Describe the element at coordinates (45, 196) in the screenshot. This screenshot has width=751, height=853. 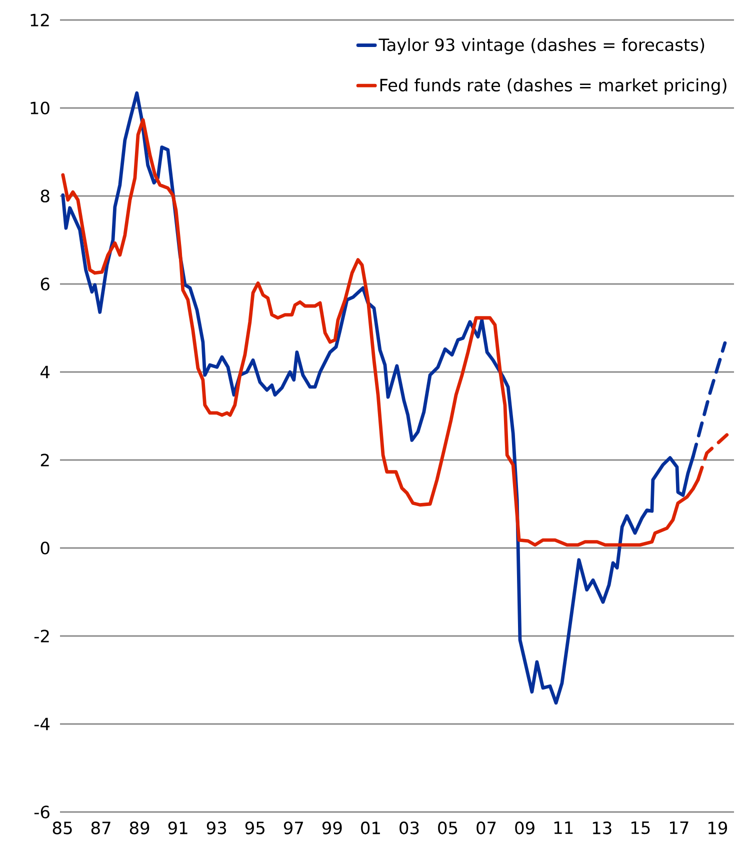
I see `y-tick-label: 8` at that location.